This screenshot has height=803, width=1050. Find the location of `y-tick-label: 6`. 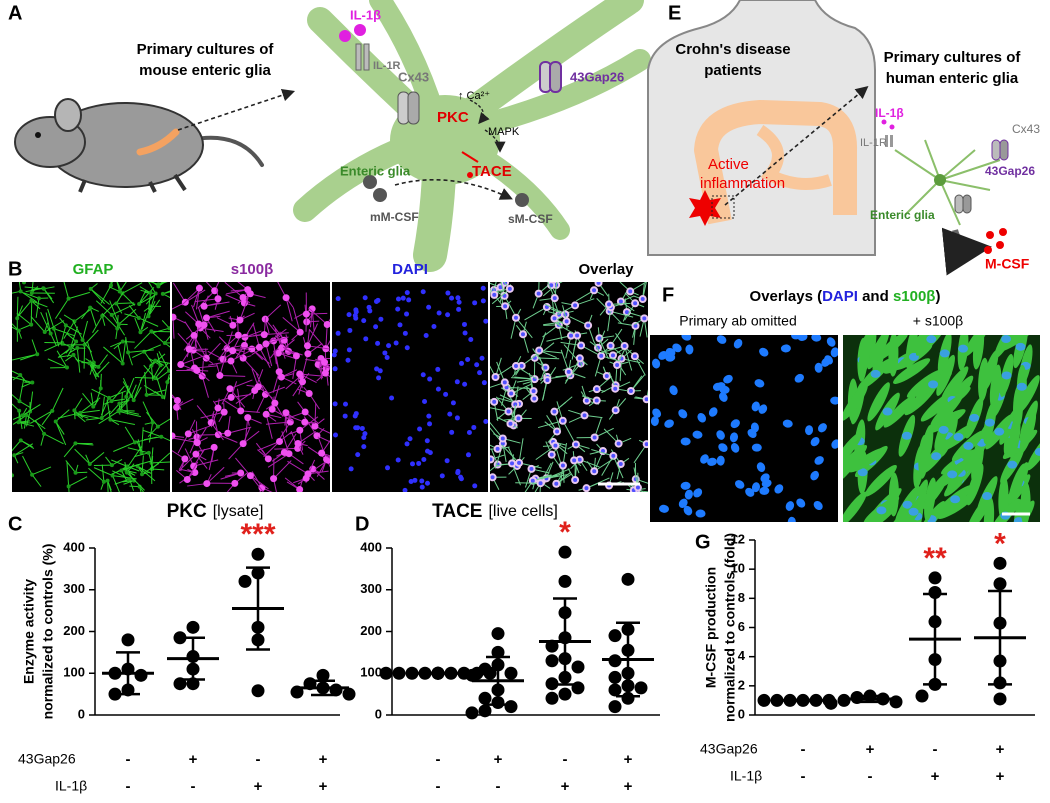

y-tick-label: 6 is located at coordinates (741, 626).